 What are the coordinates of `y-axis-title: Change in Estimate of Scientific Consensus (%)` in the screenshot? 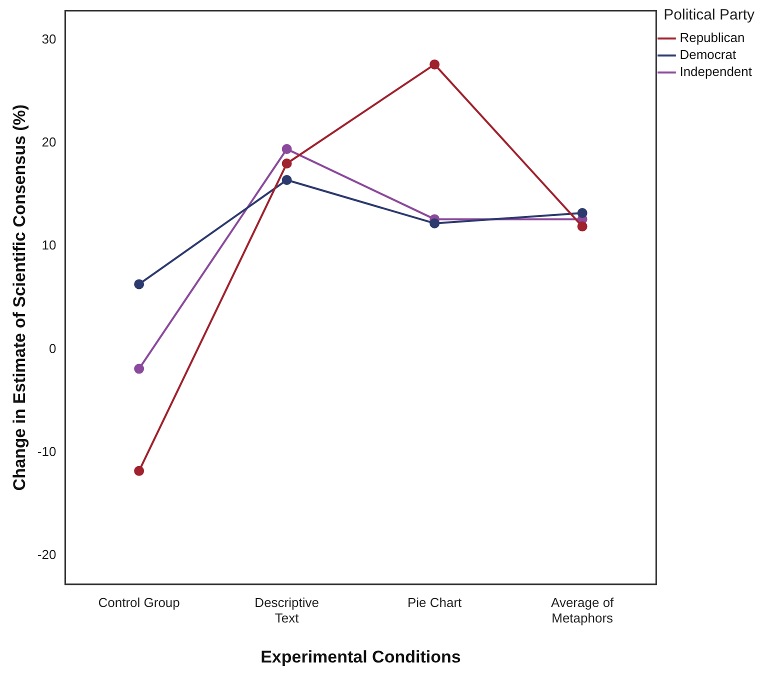 It's located at (19, 297).